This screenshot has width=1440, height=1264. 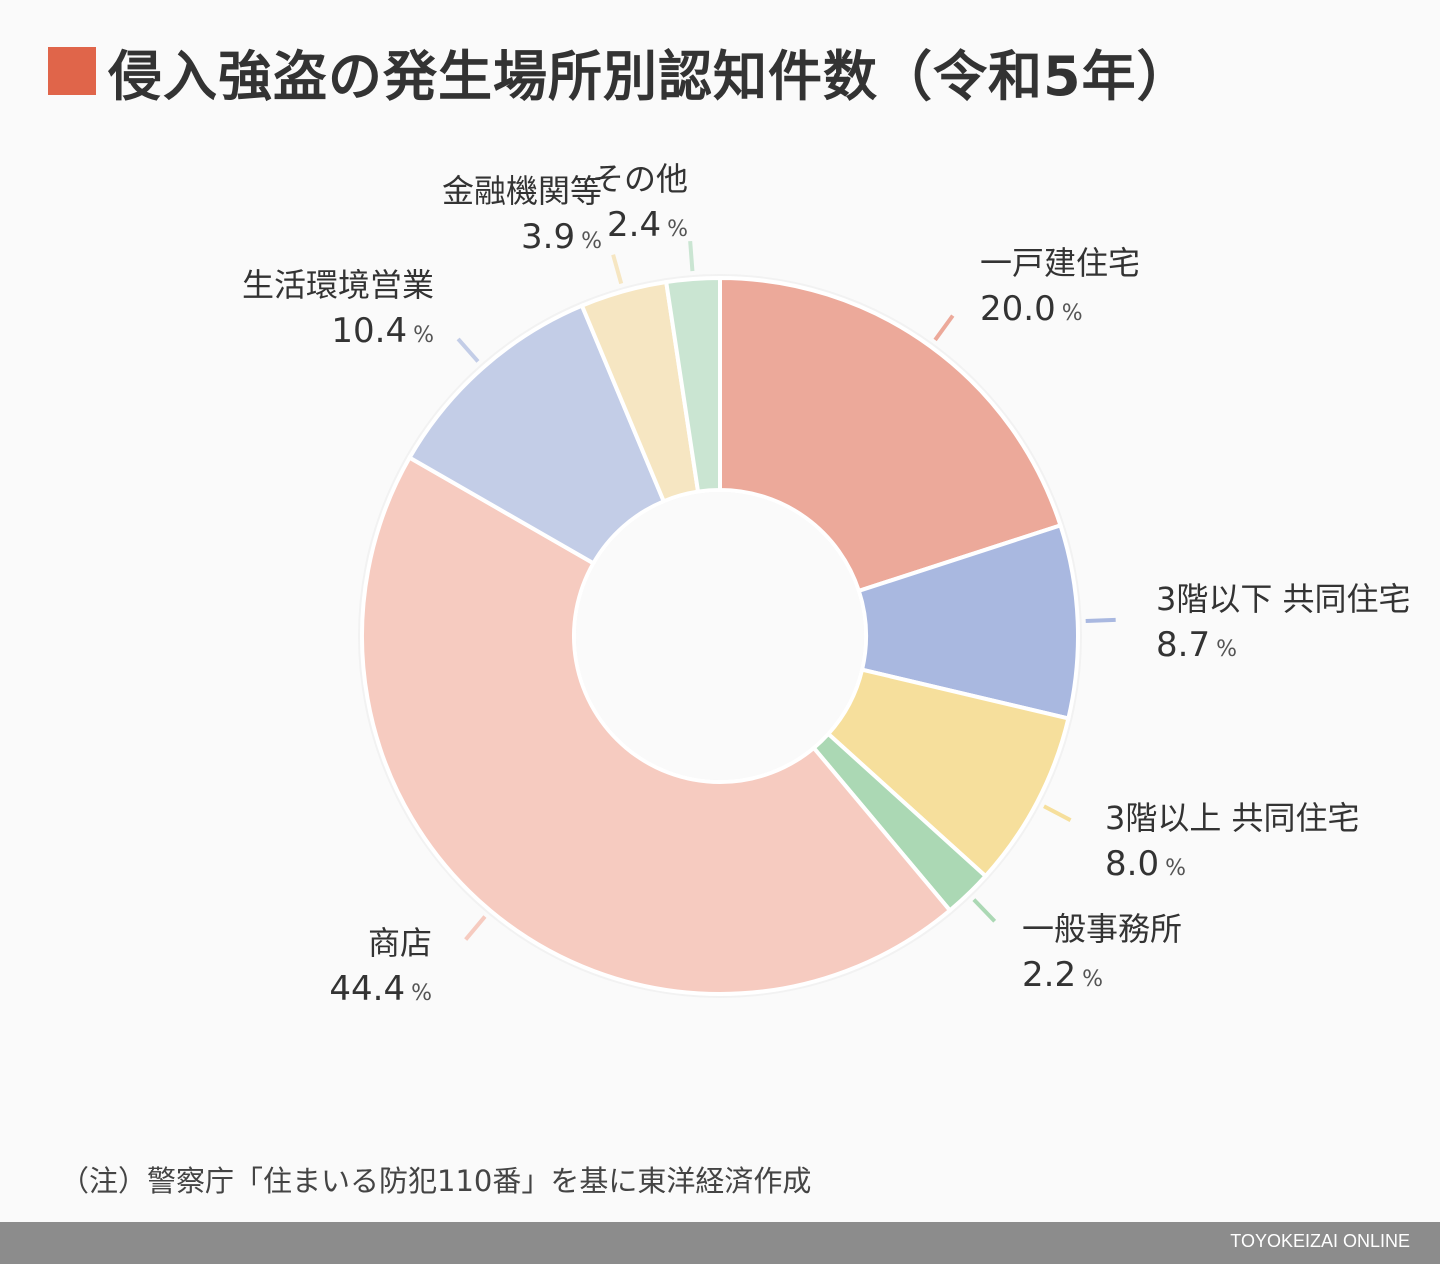 What do you see at coordinates (1102, 929) in the screenshot?
I see `slice-name: 一般事務所` at bounding box center [1102, 929].